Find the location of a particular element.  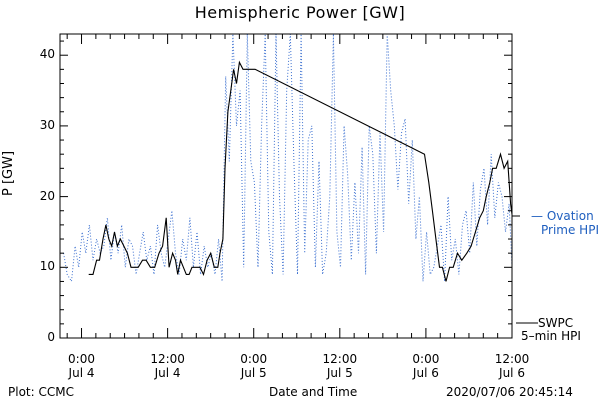

plot-timestamp: 2020/07/06 20:45:14 is located at coordinates (509, 392).